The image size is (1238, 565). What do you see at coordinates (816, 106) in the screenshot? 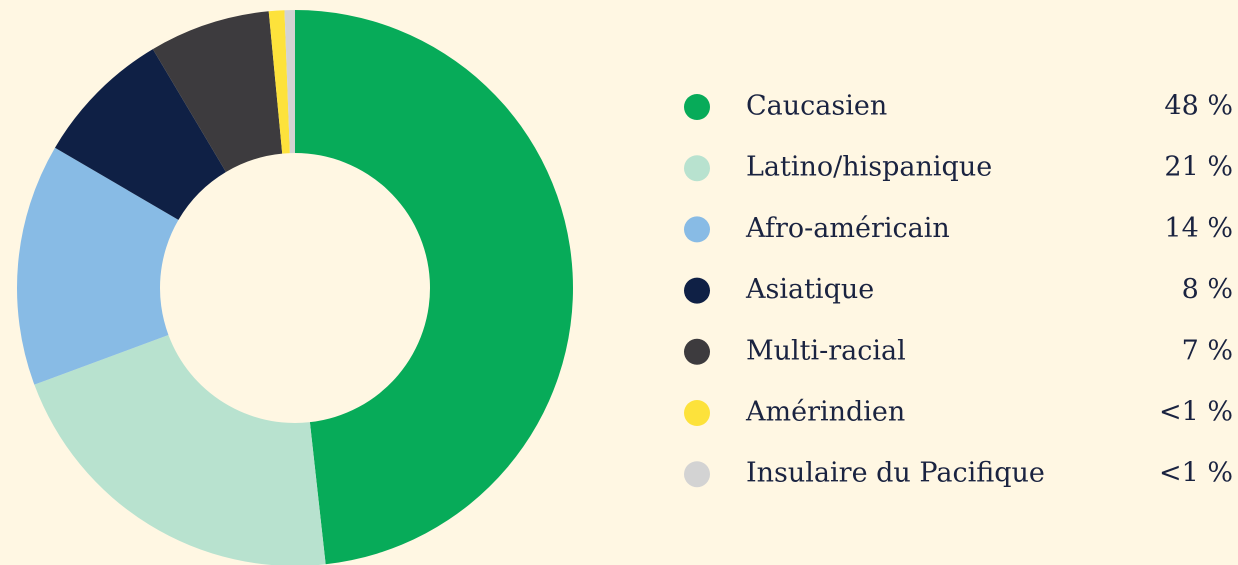
I see `legend-label: Caucasien` at bounding box center [816, 106].